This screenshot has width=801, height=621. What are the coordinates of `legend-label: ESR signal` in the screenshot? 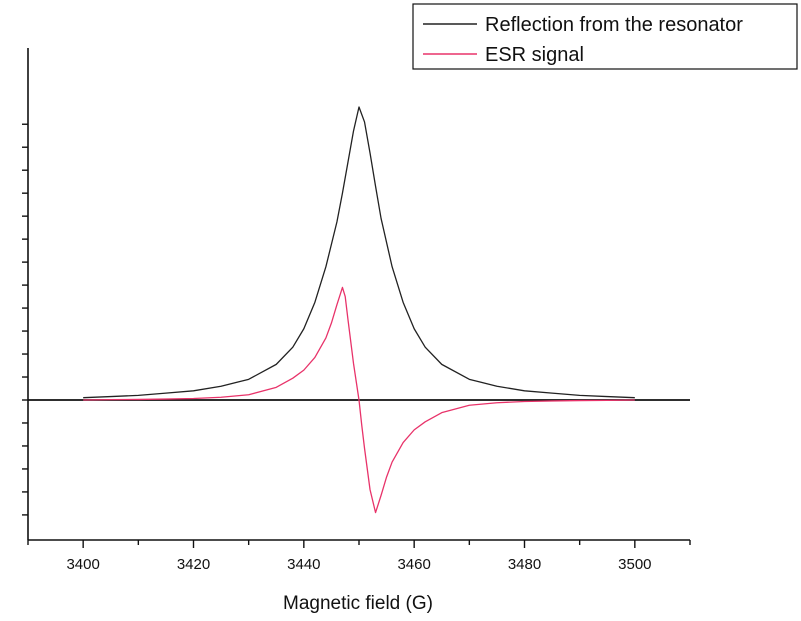 It's located at (534, 55).